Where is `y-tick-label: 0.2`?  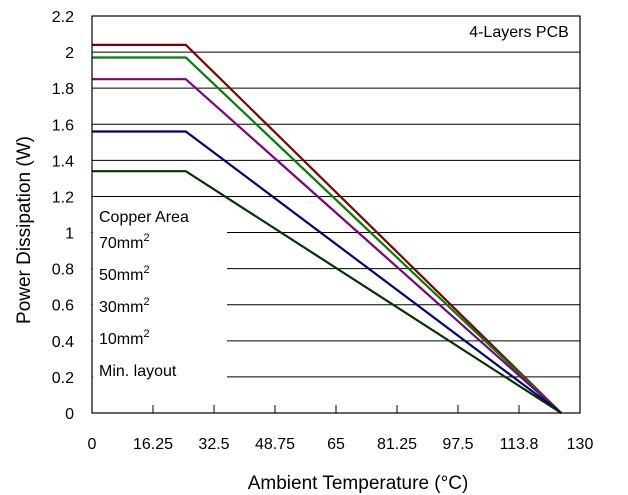 y-tick-label: 0.2 is located at coordinates (63, 378).